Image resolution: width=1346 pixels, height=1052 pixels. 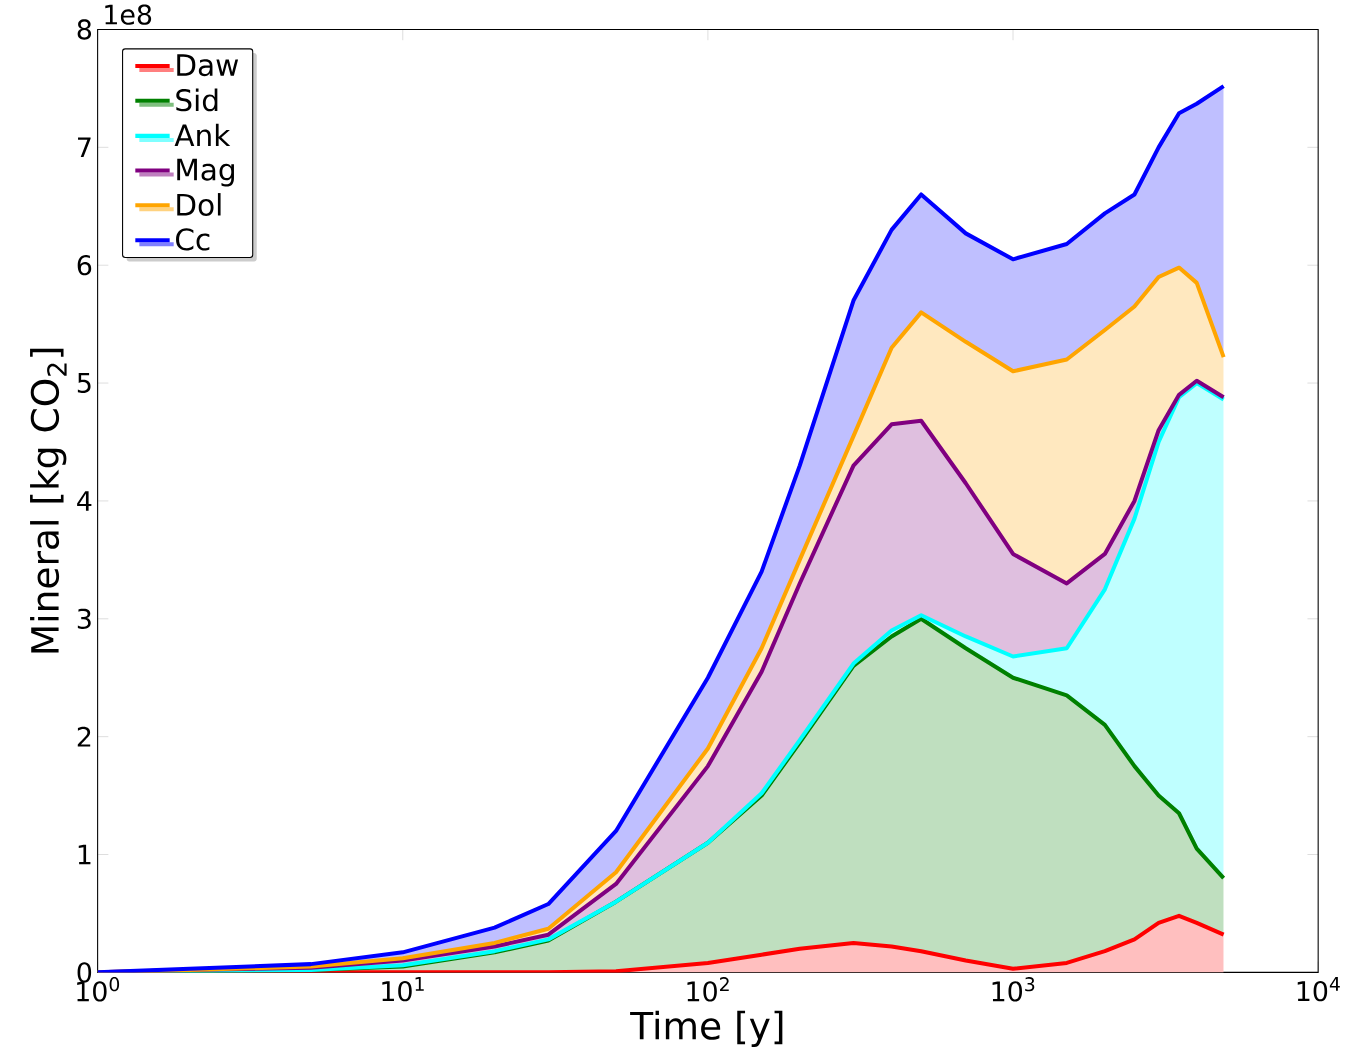 What do you see at coordinates (193, 239) in the screenshot?
I see `legend-label: Cc` at bounding box center [193, 239].